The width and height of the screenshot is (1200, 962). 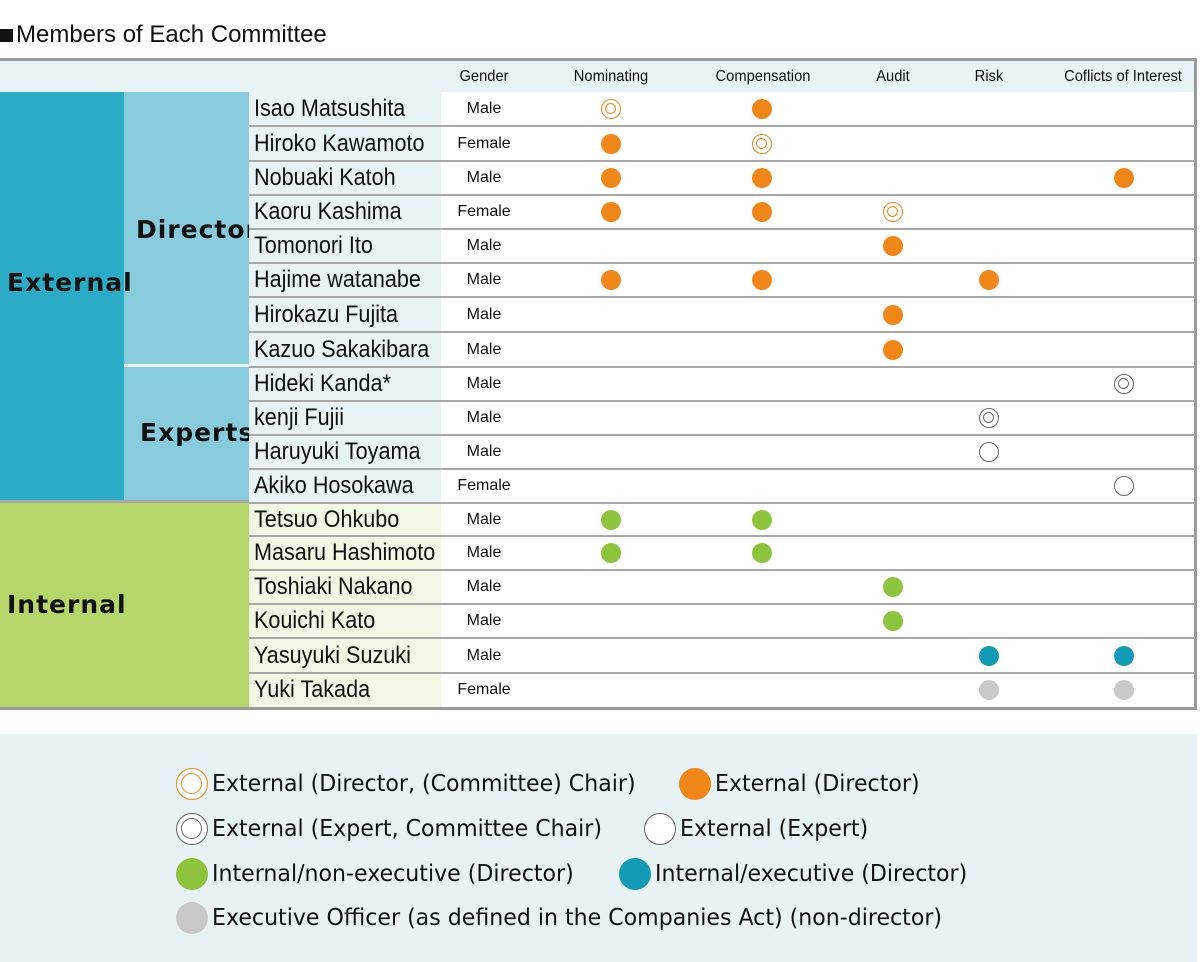 I want to click on external-group-block, so click(x=62, y=297).